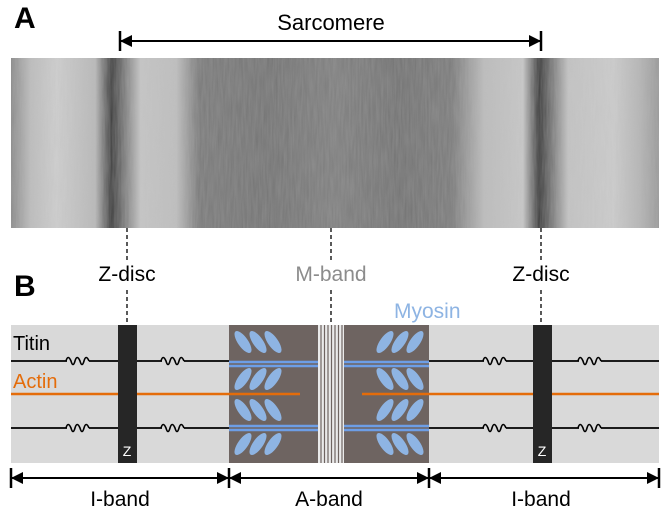 This screenshot has width=664, height=517. What do you see at coordinates (427, 311) in the screenshot?
I see `myosin-label: Myosin` at bounding box center [427, 311].